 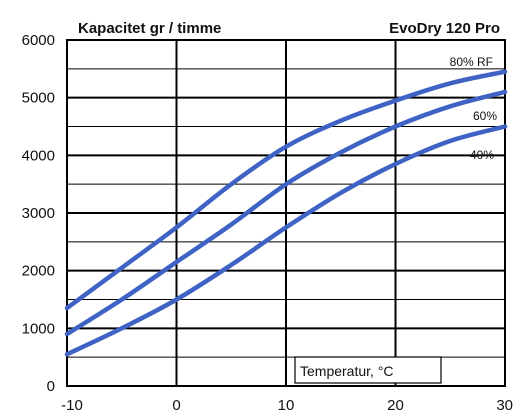 What do you see at coordinates (482, 155) in the screenshot?
I see `series-label-40: 40%` at bounding box center [482, 155].